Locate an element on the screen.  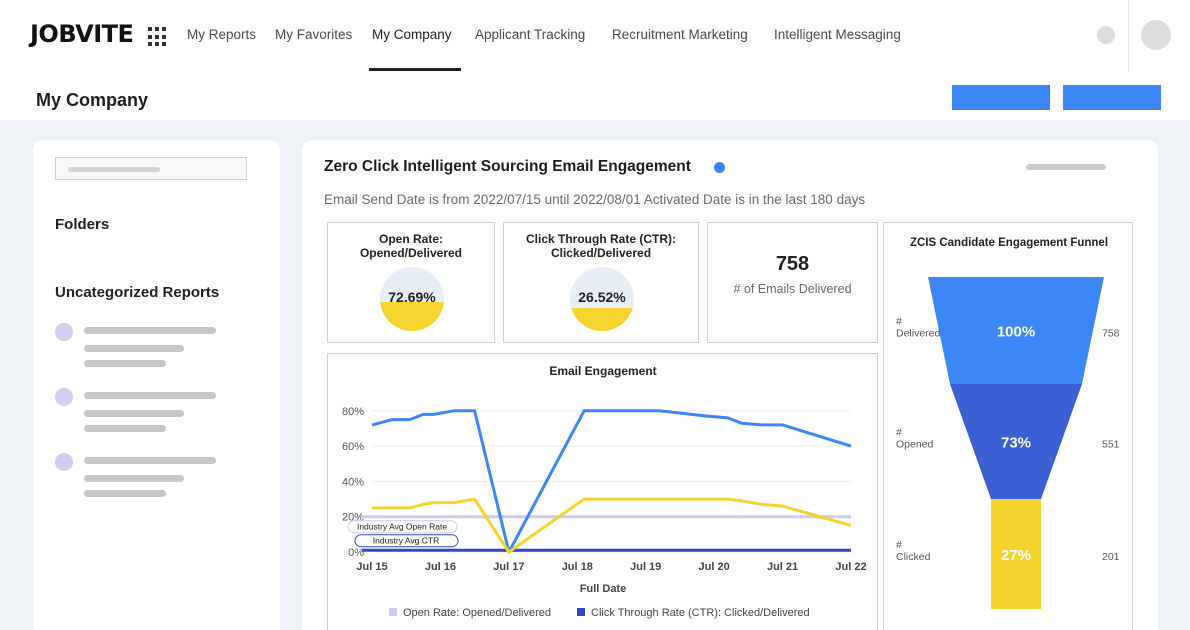
page-title: My Company is located at coordinates (92, 100).